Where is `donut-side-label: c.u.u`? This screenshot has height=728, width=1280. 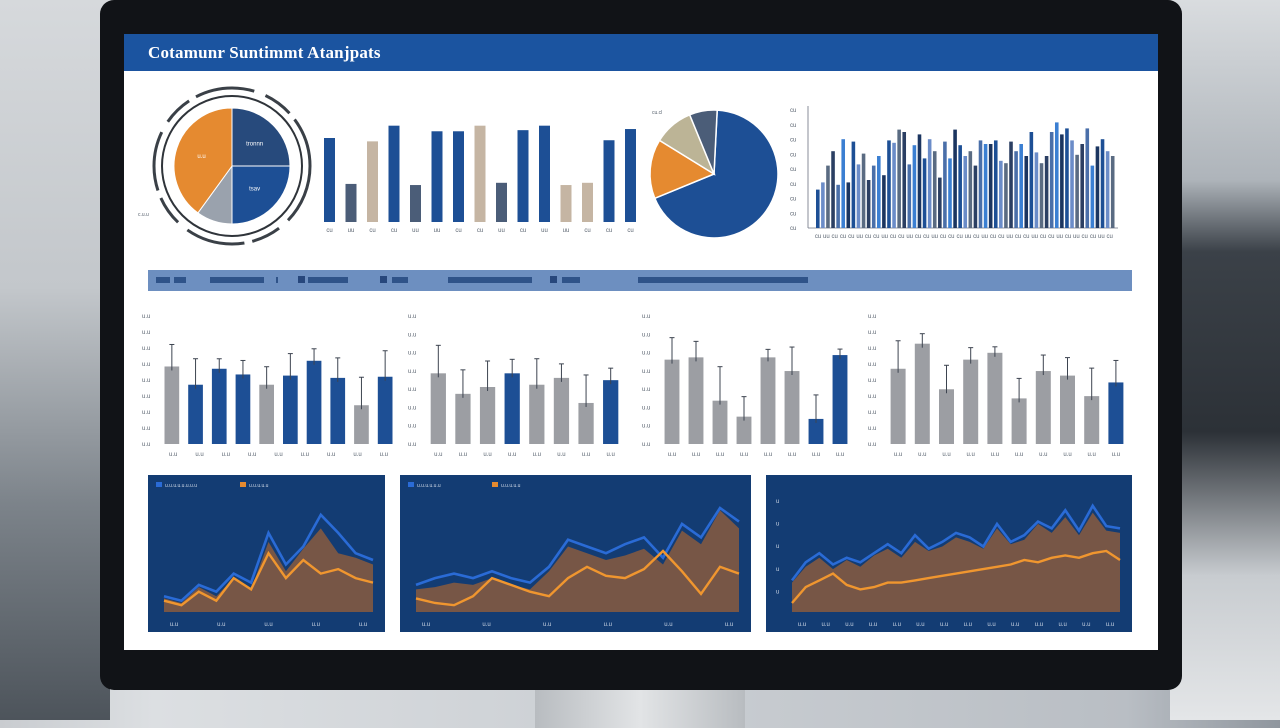 donut-side-label: c.u.u is located at coordinates (143, 215).